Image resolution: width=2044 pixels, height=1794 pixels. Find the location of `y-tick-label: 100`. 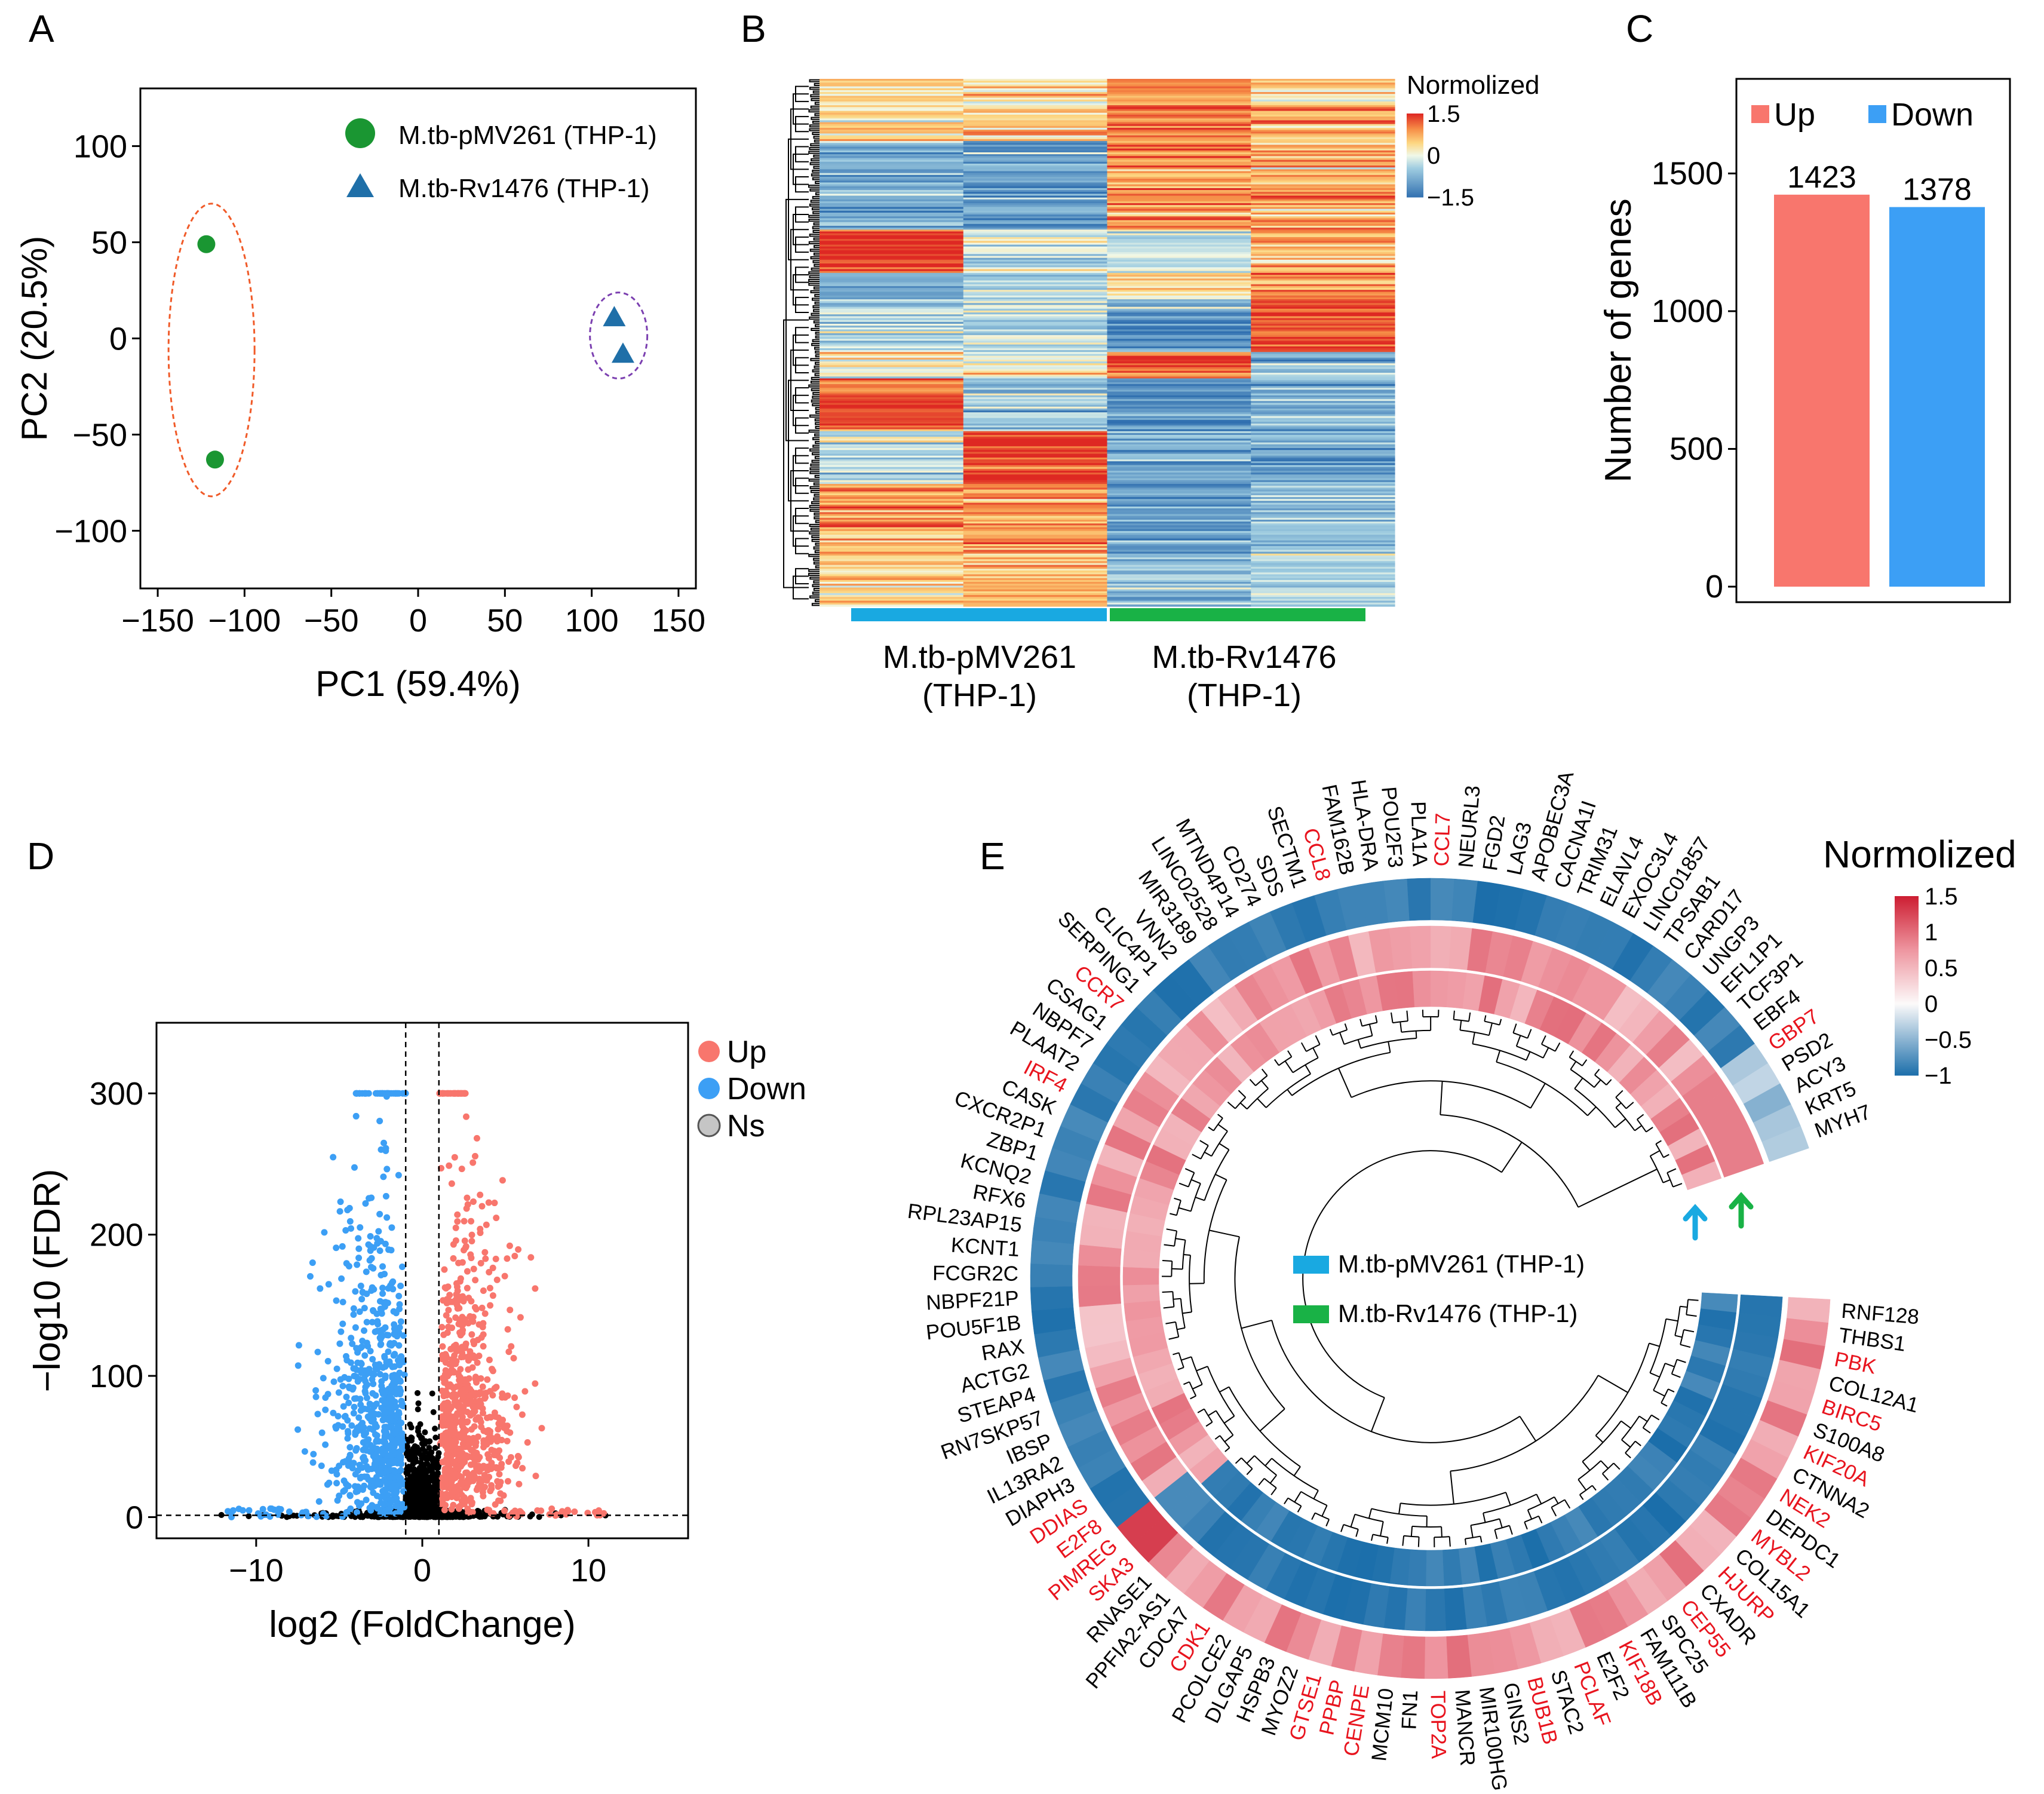

y-tick-label: 100 is located at coordinates (100, 147).